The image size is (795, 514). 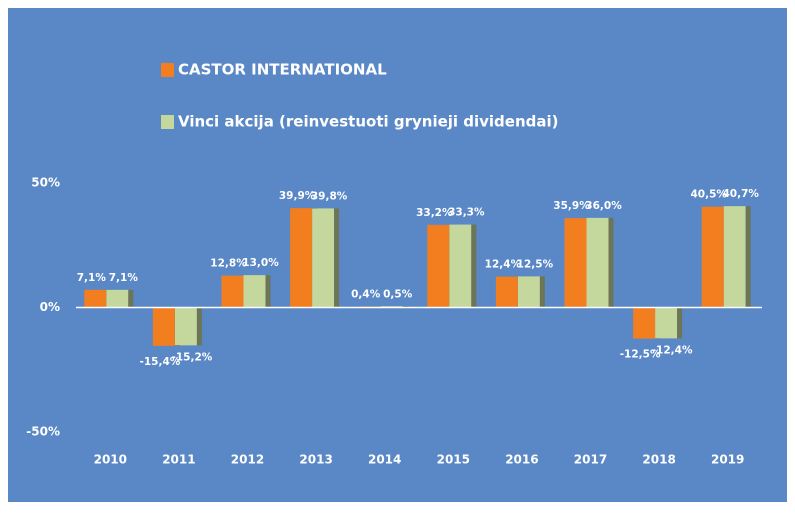 I want to click on value-label: 33,3%, so click(x=466, y=213).